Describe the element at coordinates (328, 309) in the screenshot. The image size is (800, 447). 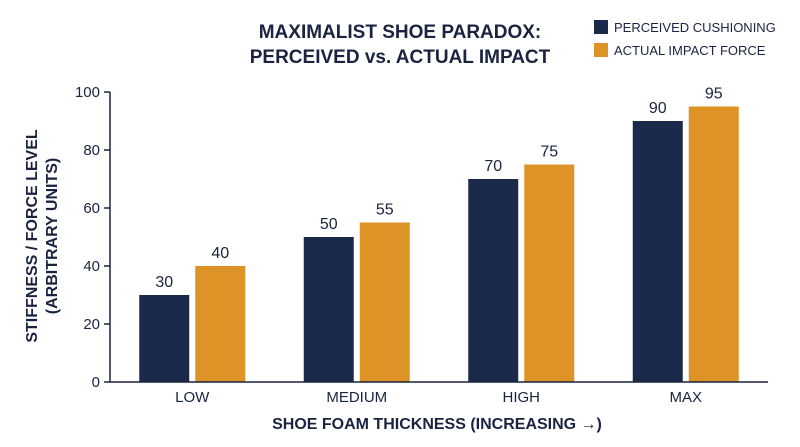
I see `bar-perceived-medium` at that location.